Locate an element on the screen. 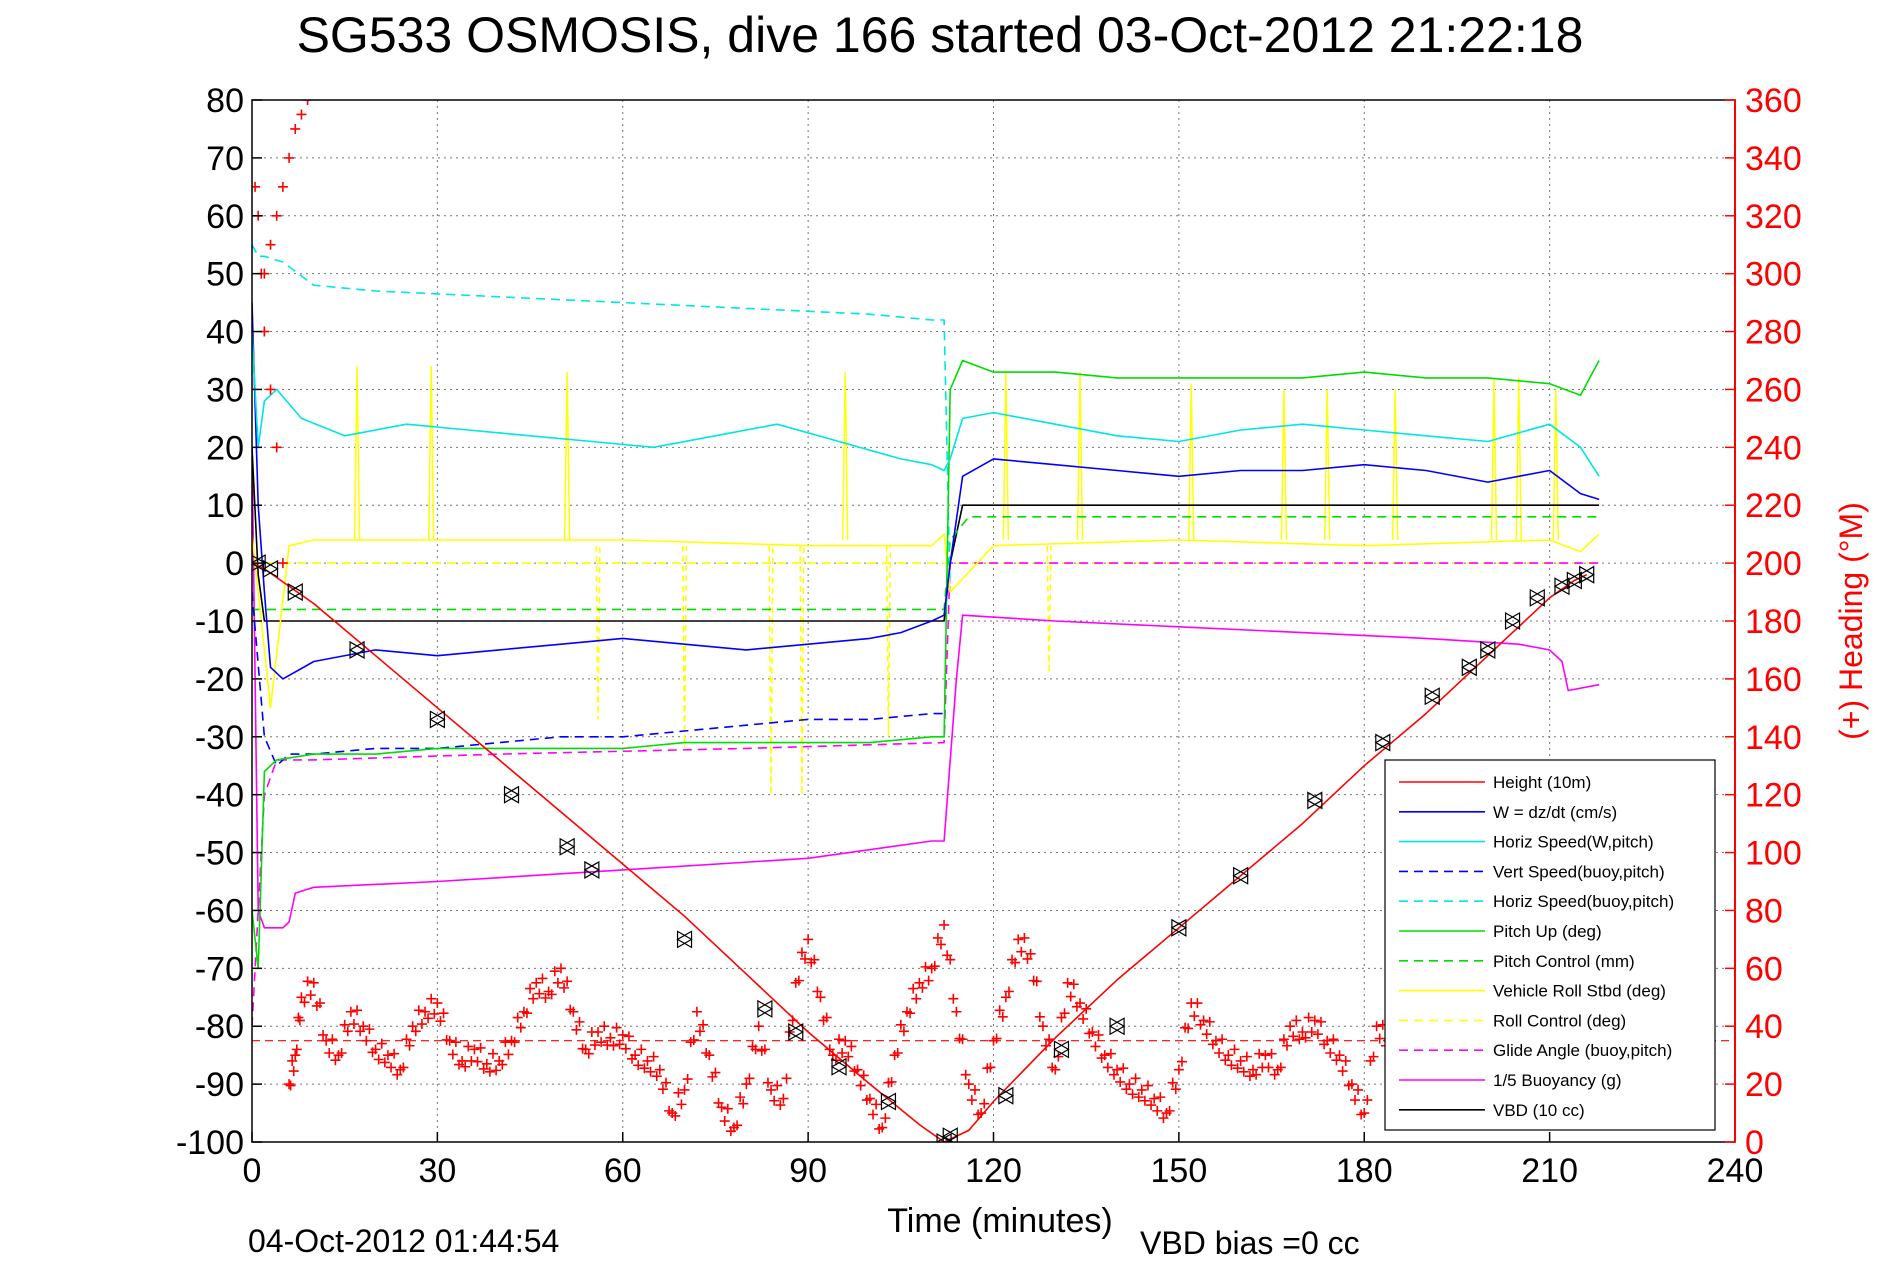  x-axis-label: Time (minutes) is located at coordinates (999, 1221).